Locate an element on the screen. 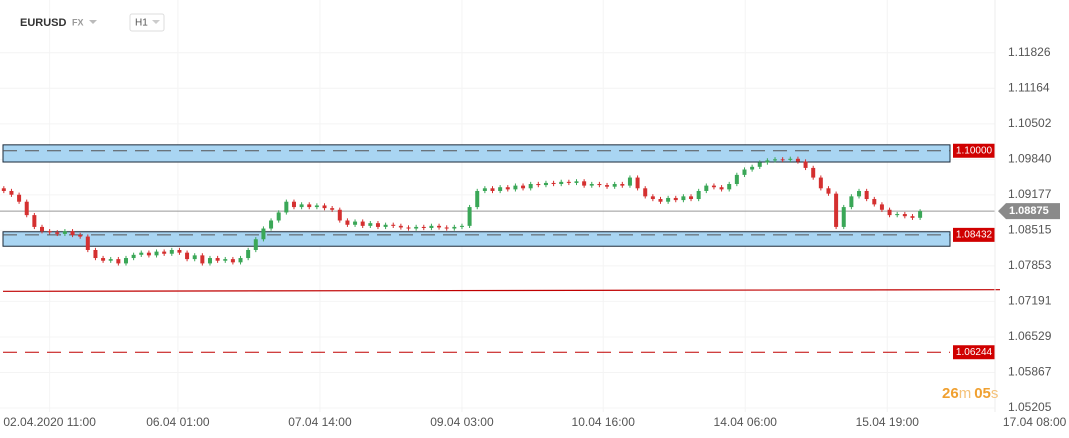 This screenshot has height=438, width=1069. timeframe: H1 is located at coordinates (141, 23).